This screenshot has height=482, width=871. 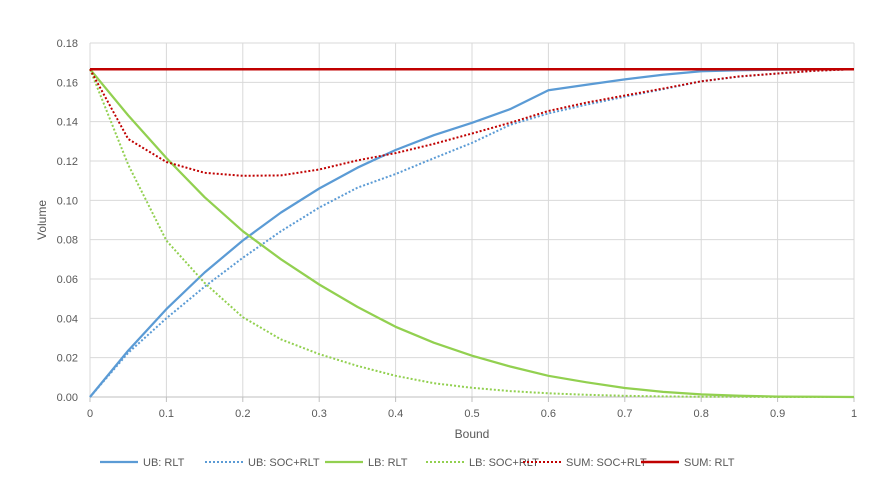 I want to click on x-tick-label: 0.4, so click(x=395, y=414).